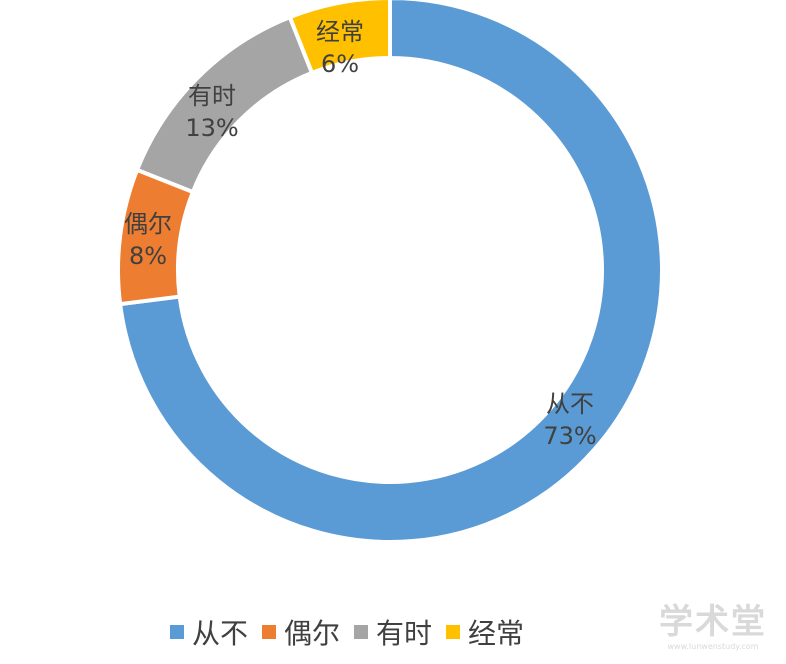 The width and height of the screenshot is (786, 664). Describe the element at coordinates (212, 96) in the screenshot. I see `slice-name-sometimes: 有时` at that location.